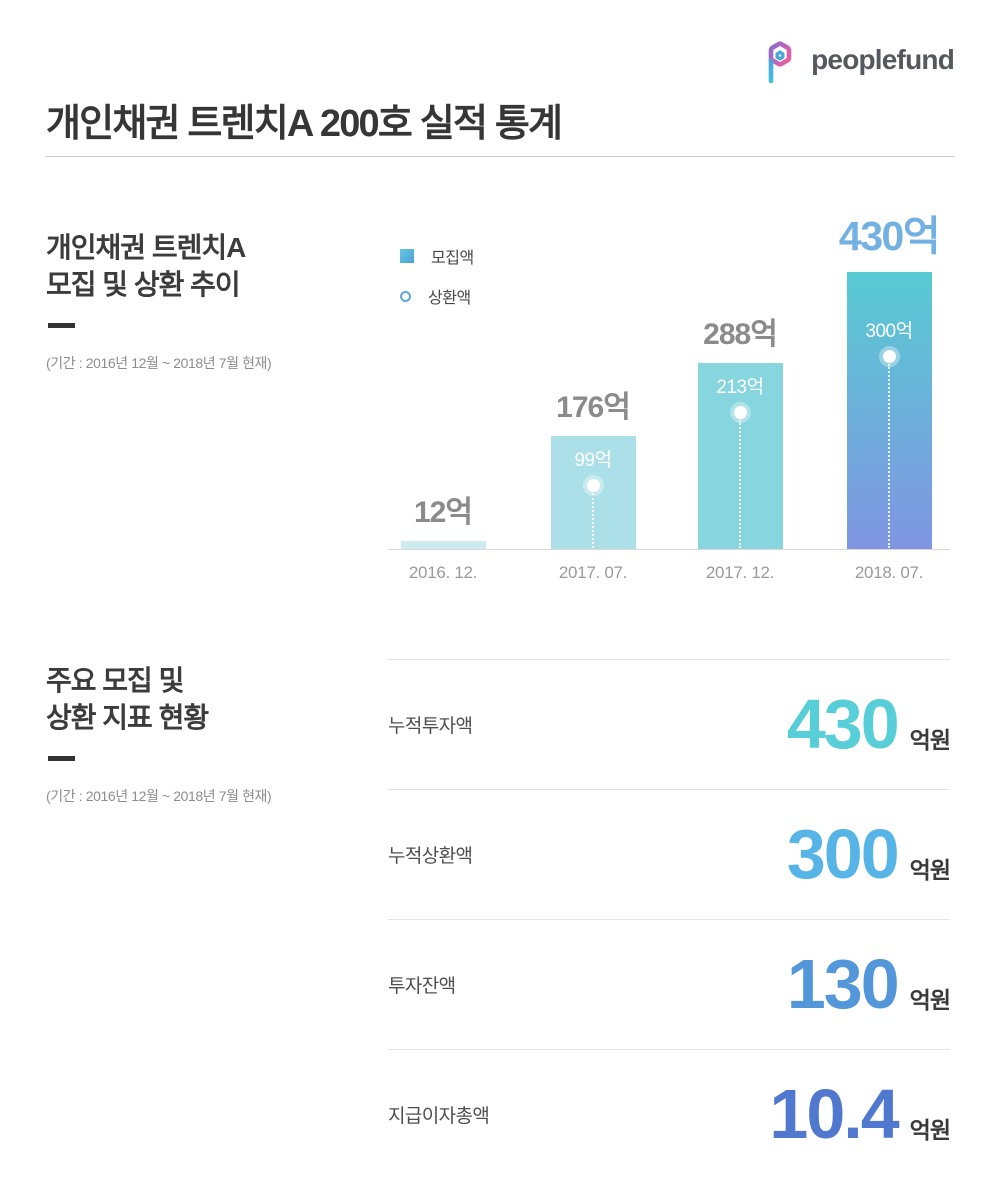  I want to click on bar-value-label: 12억, so click(443, 512).